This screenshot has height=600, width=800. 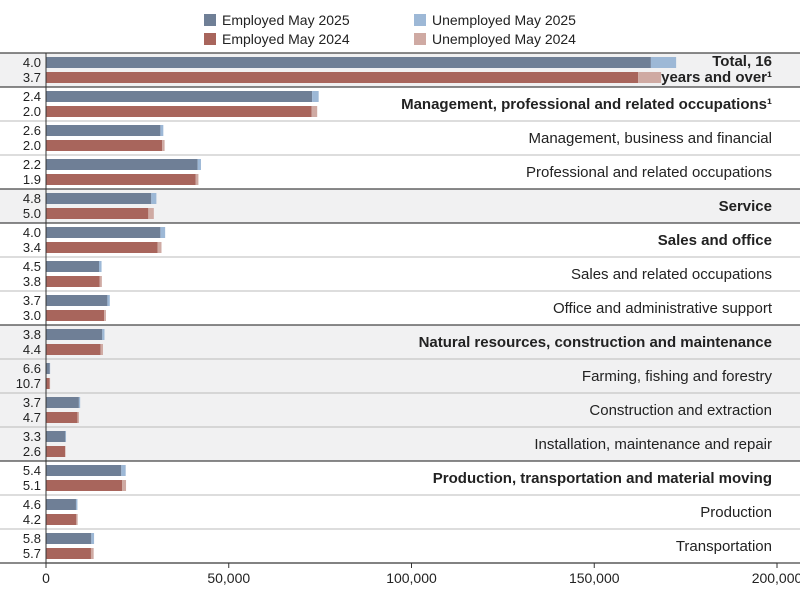 I want to click on category-label-line2: years and over¹, so click(x=716, y=77).